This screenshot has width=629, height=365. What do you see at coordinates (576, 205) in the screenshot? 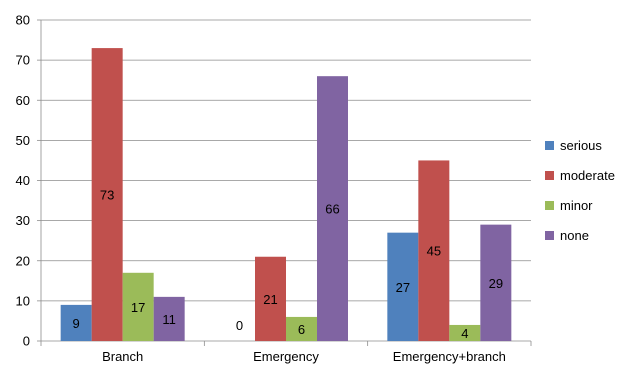
I see `legend-label-minor: minor` at bounding box center [576, 205].